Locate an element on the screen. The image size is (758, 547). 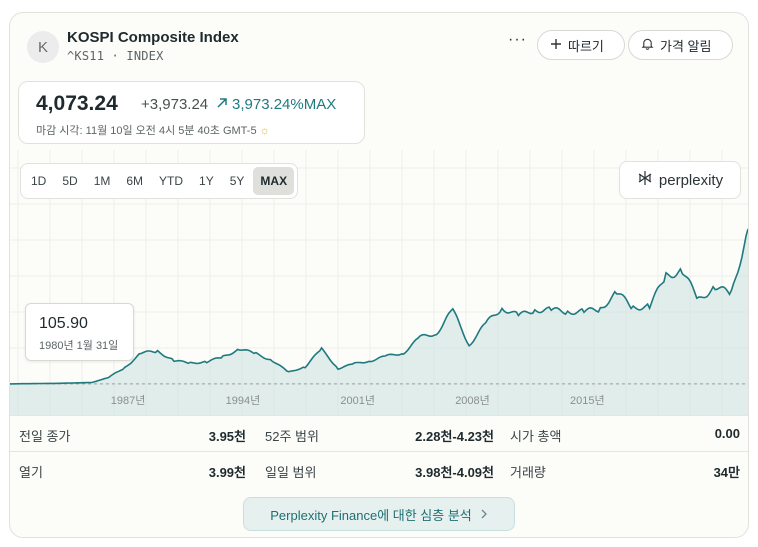
price-alert-button: 가격 알림 is located at coordinates (680, 45).